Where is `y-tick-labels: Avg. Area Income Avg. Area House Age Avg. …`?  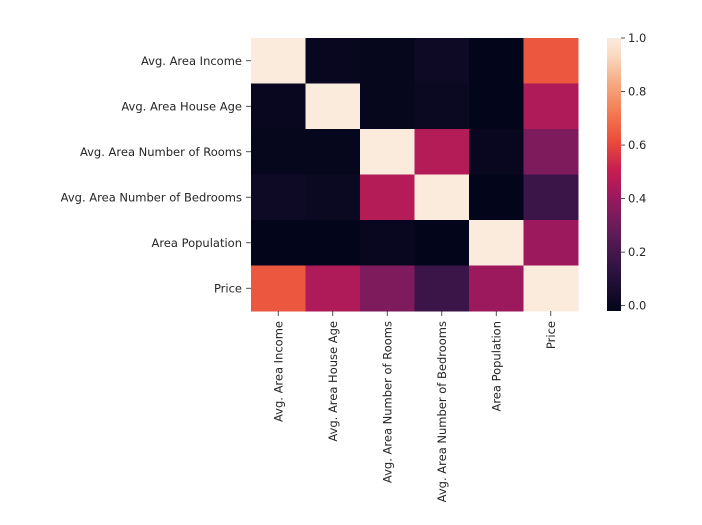 y-tick-labels: Avg. Area Income Avg. Area House Age Avg. … is located at coordinates (156, 174).